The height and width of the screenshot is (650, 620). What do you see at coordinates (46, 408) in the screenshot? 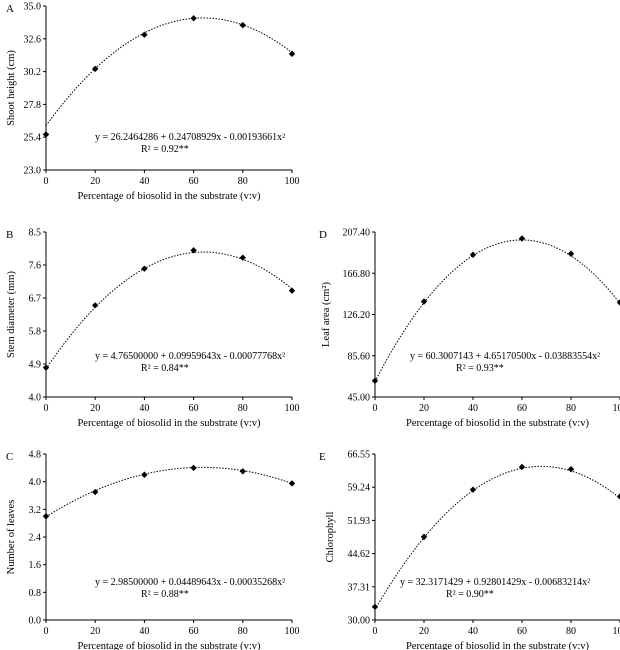
I see `panel-b-x-tick-label: 0` at bounding box center [46, 408].